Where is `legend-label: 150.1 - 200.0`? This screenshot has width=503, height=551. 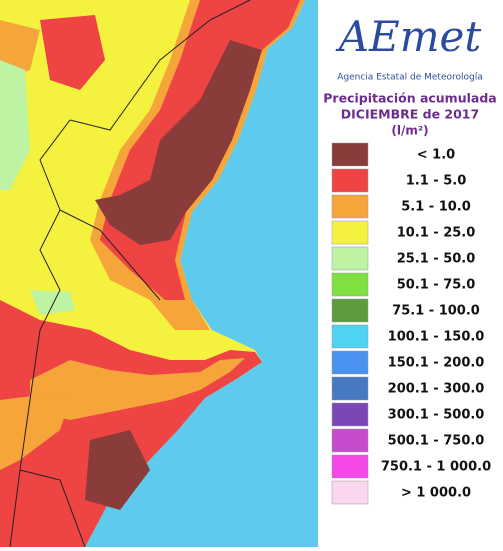
legend-label: 150.1 - 200.0 is located at coordinates (436, 363).